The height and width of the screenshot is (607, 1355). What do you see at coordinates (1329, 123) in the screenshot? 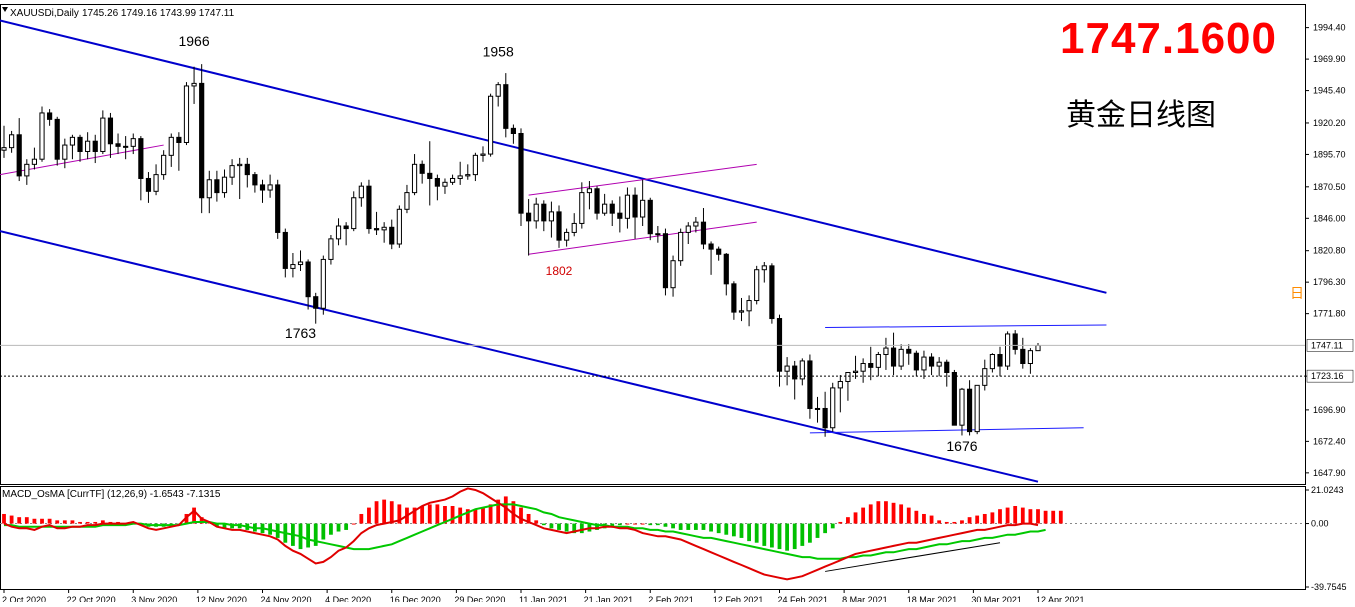
I see `price-tick-label: 1920.20` at bounding box center [1329, 123].